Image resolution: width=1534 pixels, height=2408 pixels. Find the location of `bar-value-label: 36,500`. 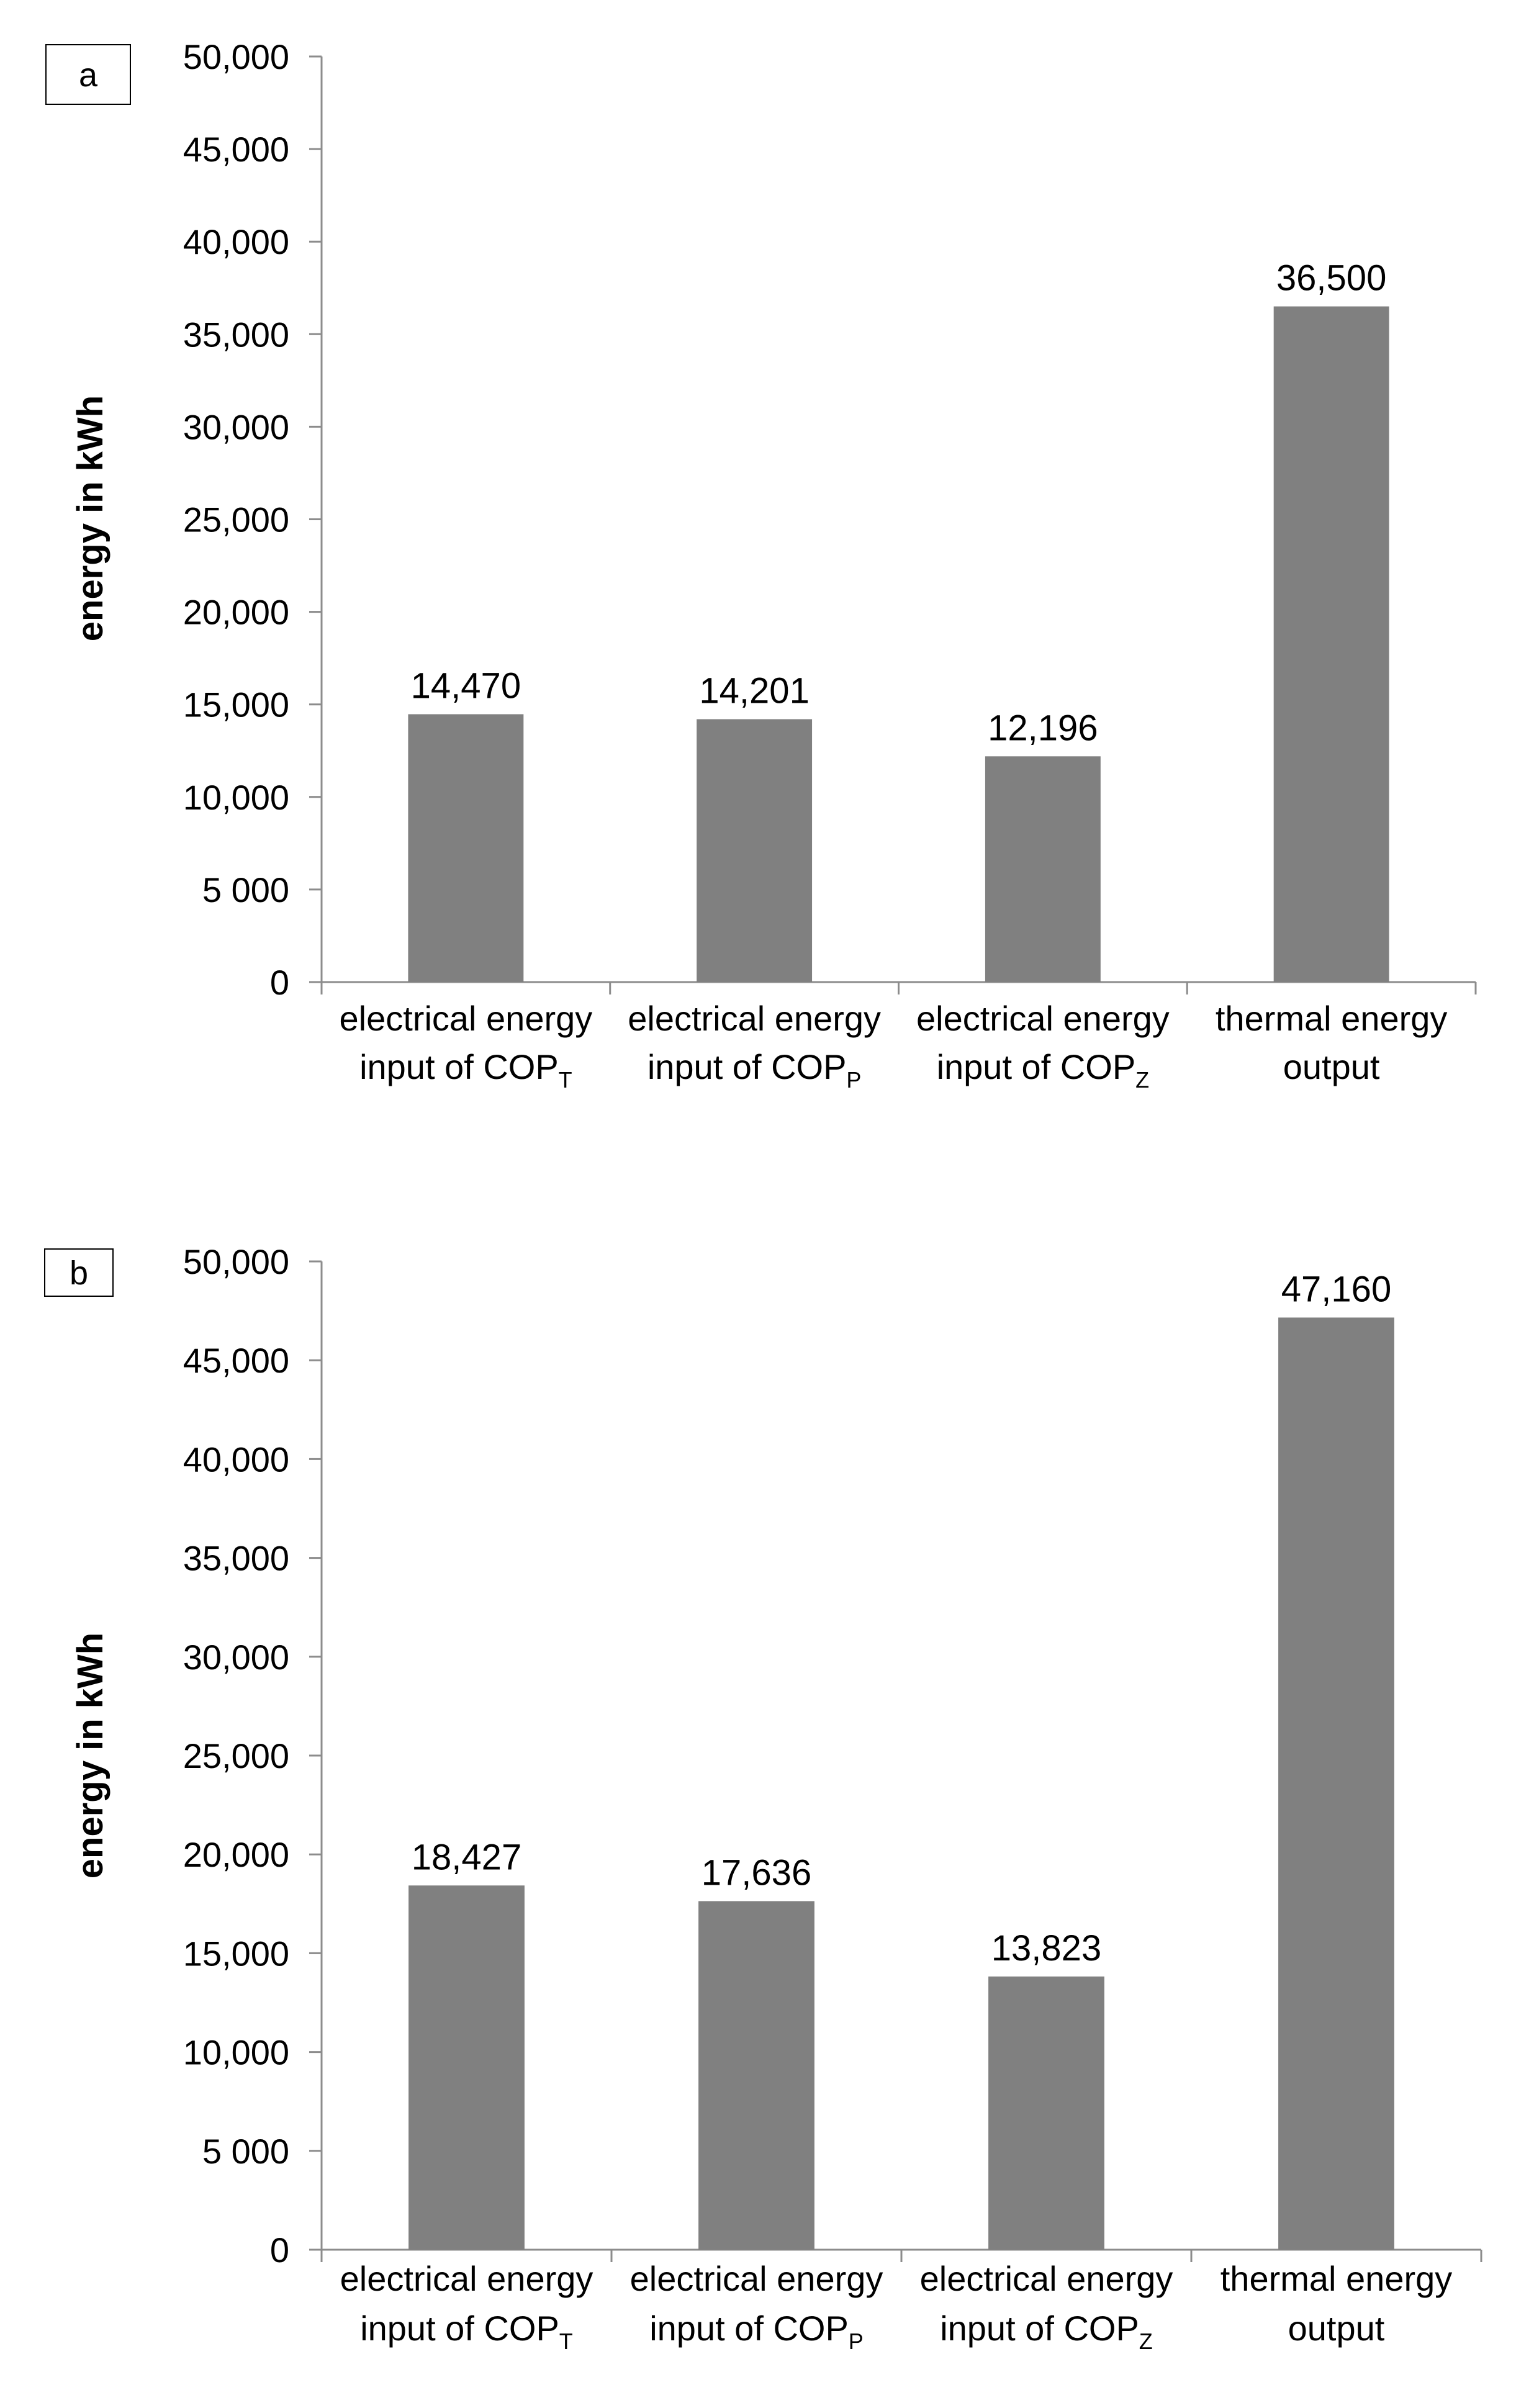

bar-value-label: 36,500 is located at coordinates (1331, 278).